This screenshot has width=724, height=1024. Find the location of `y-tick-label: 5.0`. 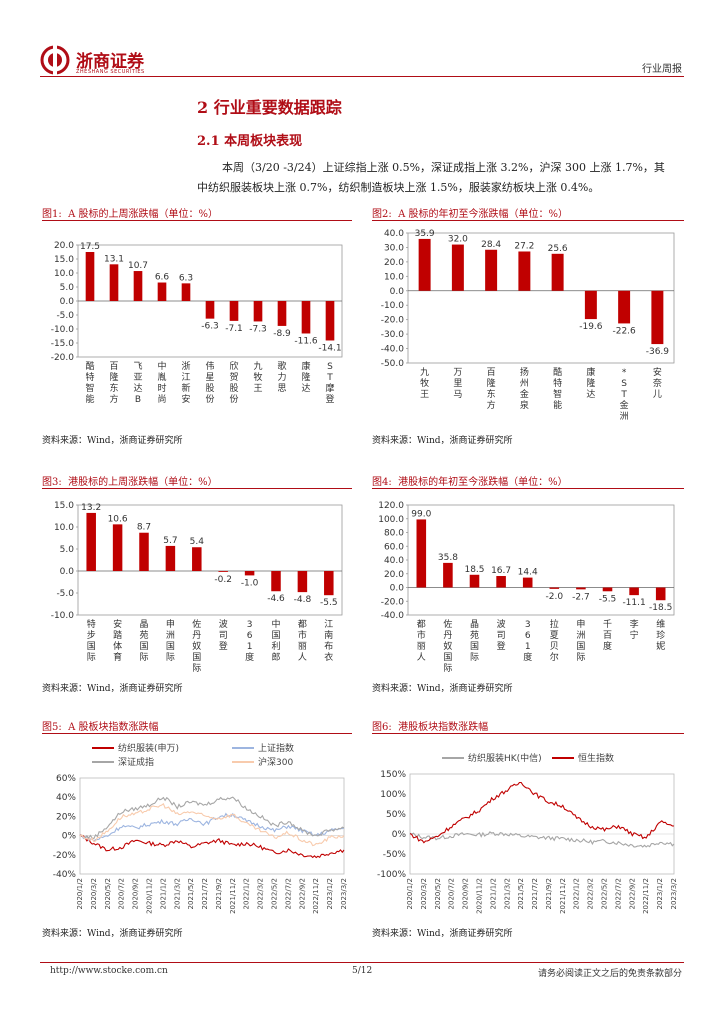

y-tick-label: 5.0 is located at coordinates (67, 288).